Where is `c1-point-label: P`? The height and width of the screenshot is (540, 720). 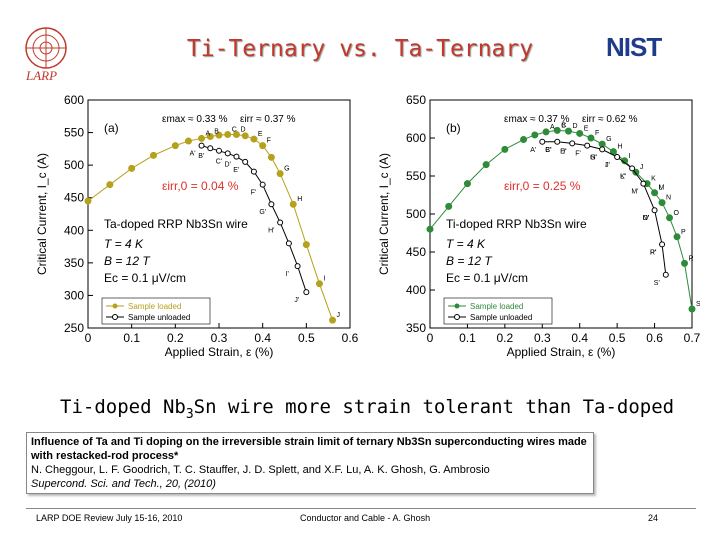
c1-point-label: P is located at coordinates (683, 232).